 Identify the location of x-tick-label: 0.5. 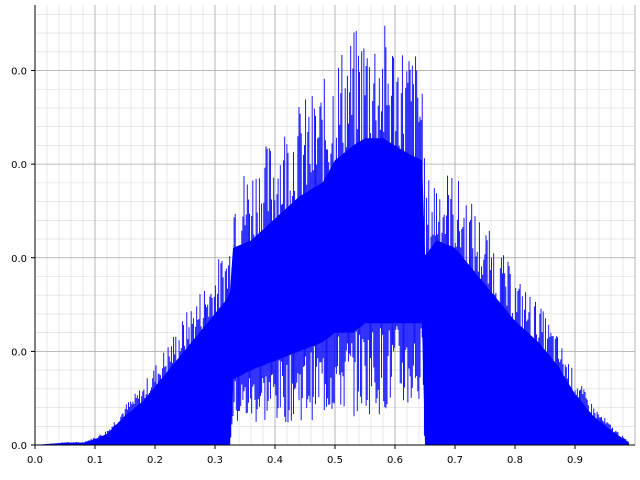
(335, 460).